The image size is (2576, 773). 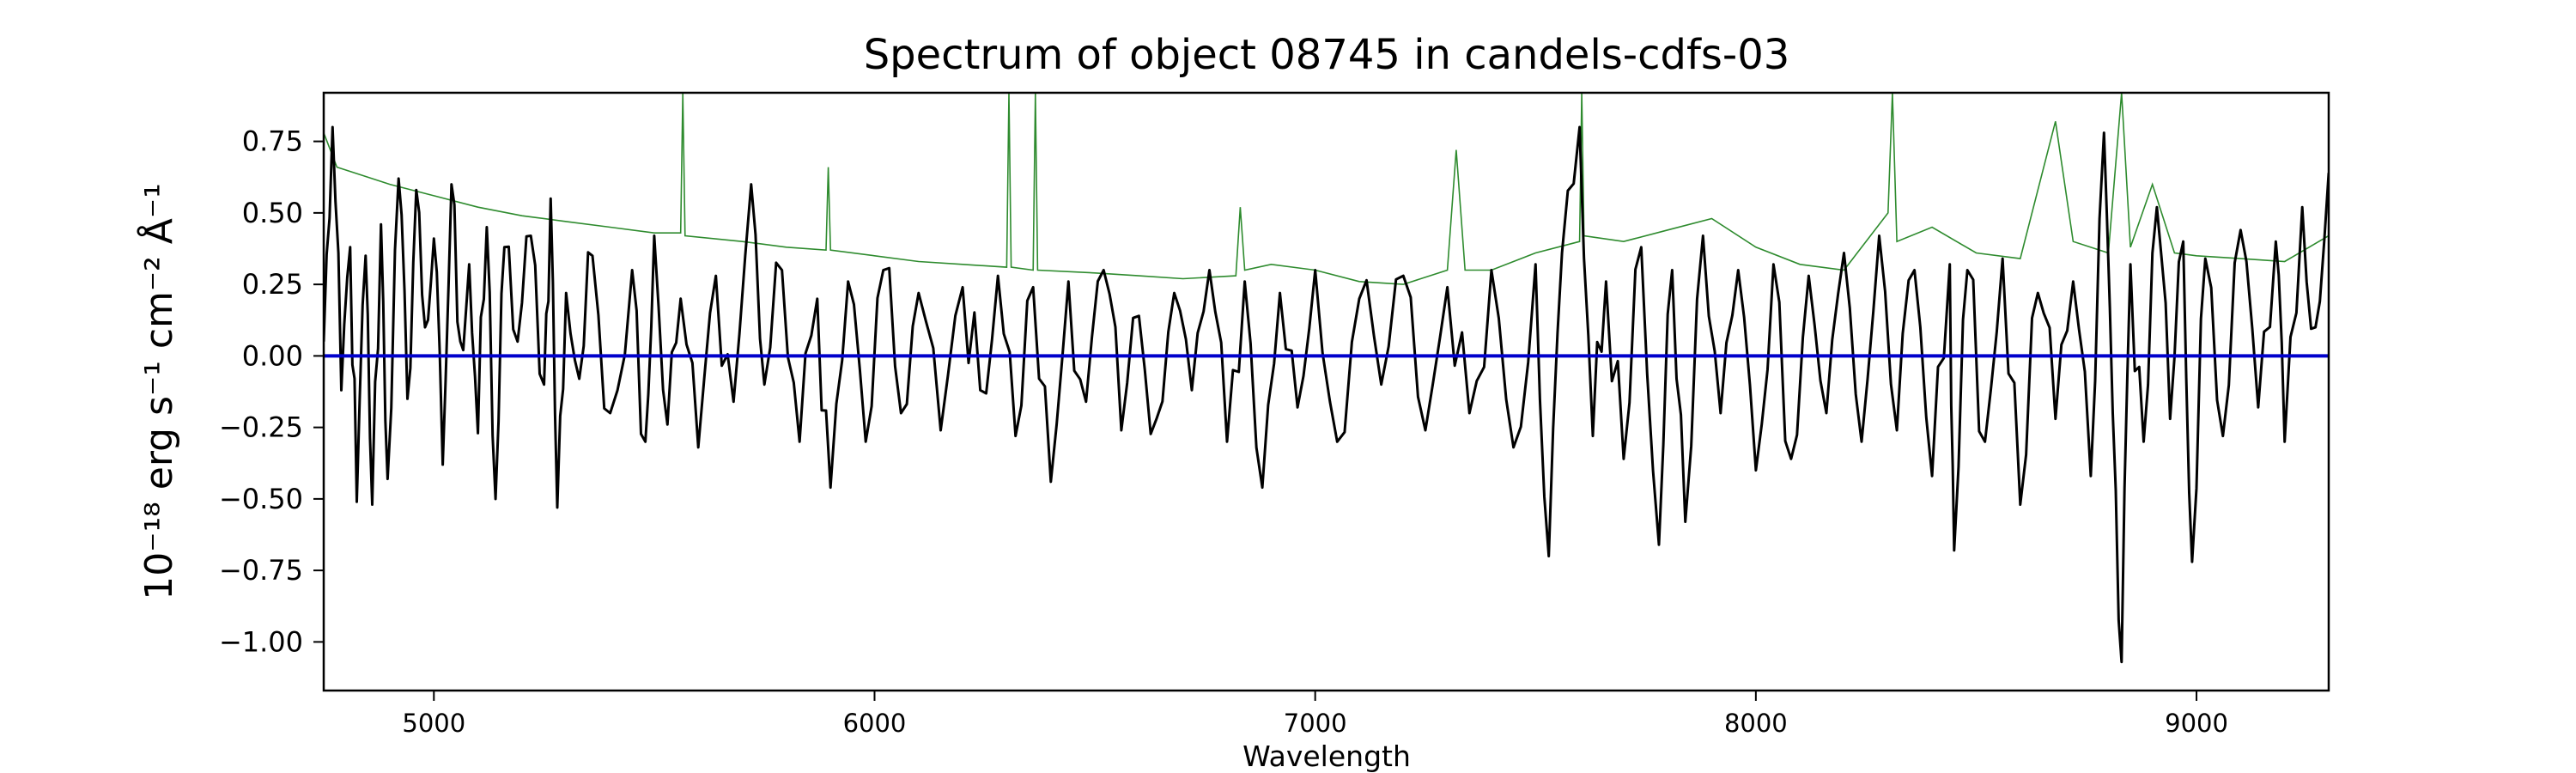 I want to click on y-tick-label: 0.25, so click(x=272, y=284).